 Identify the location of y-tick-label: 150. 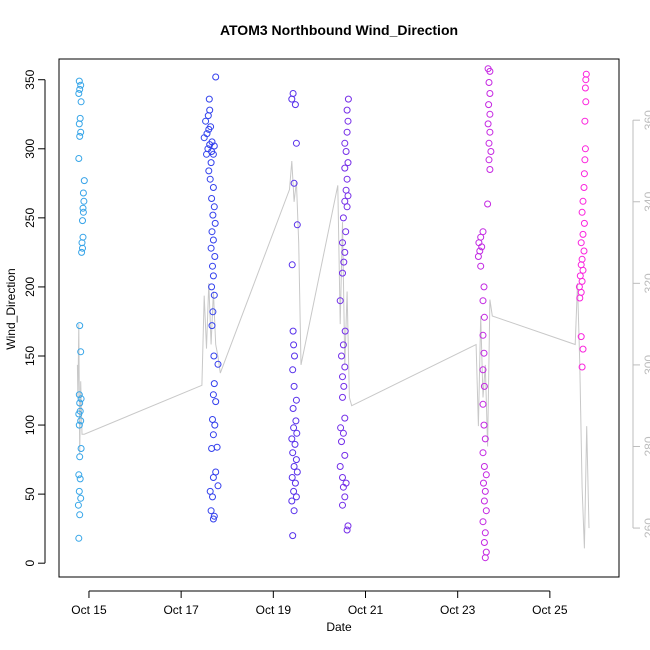
(30, 356).